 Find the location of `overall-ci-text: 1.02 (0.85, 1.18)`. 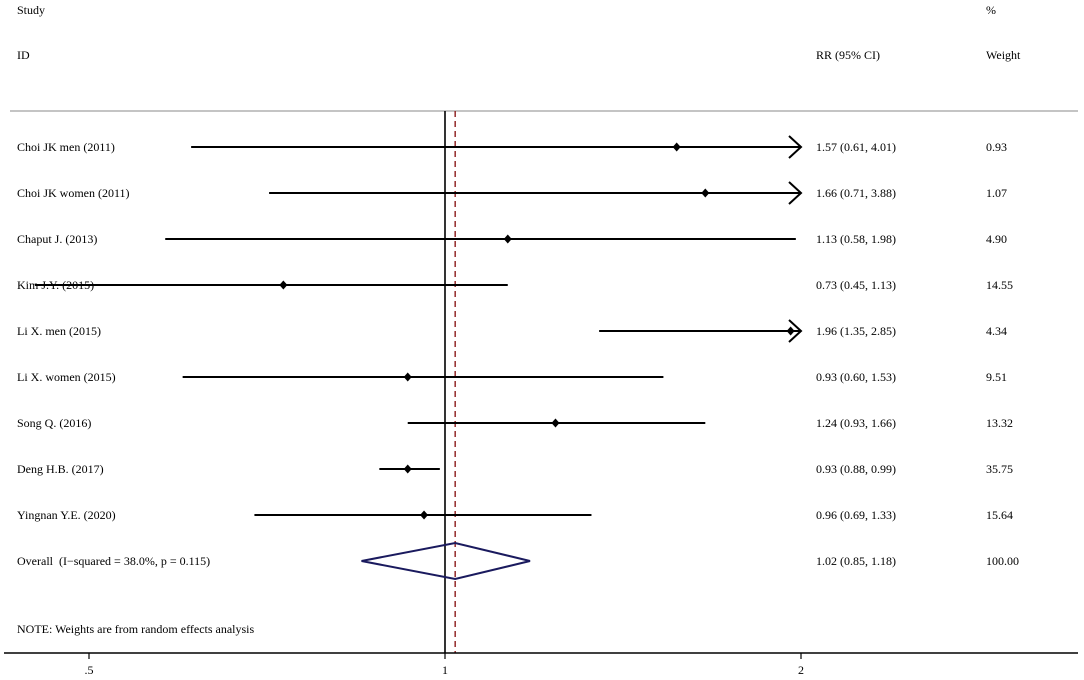

overall-ci-text: 1.02 (0.85, 1.18) is located at coordinates (856, 561).